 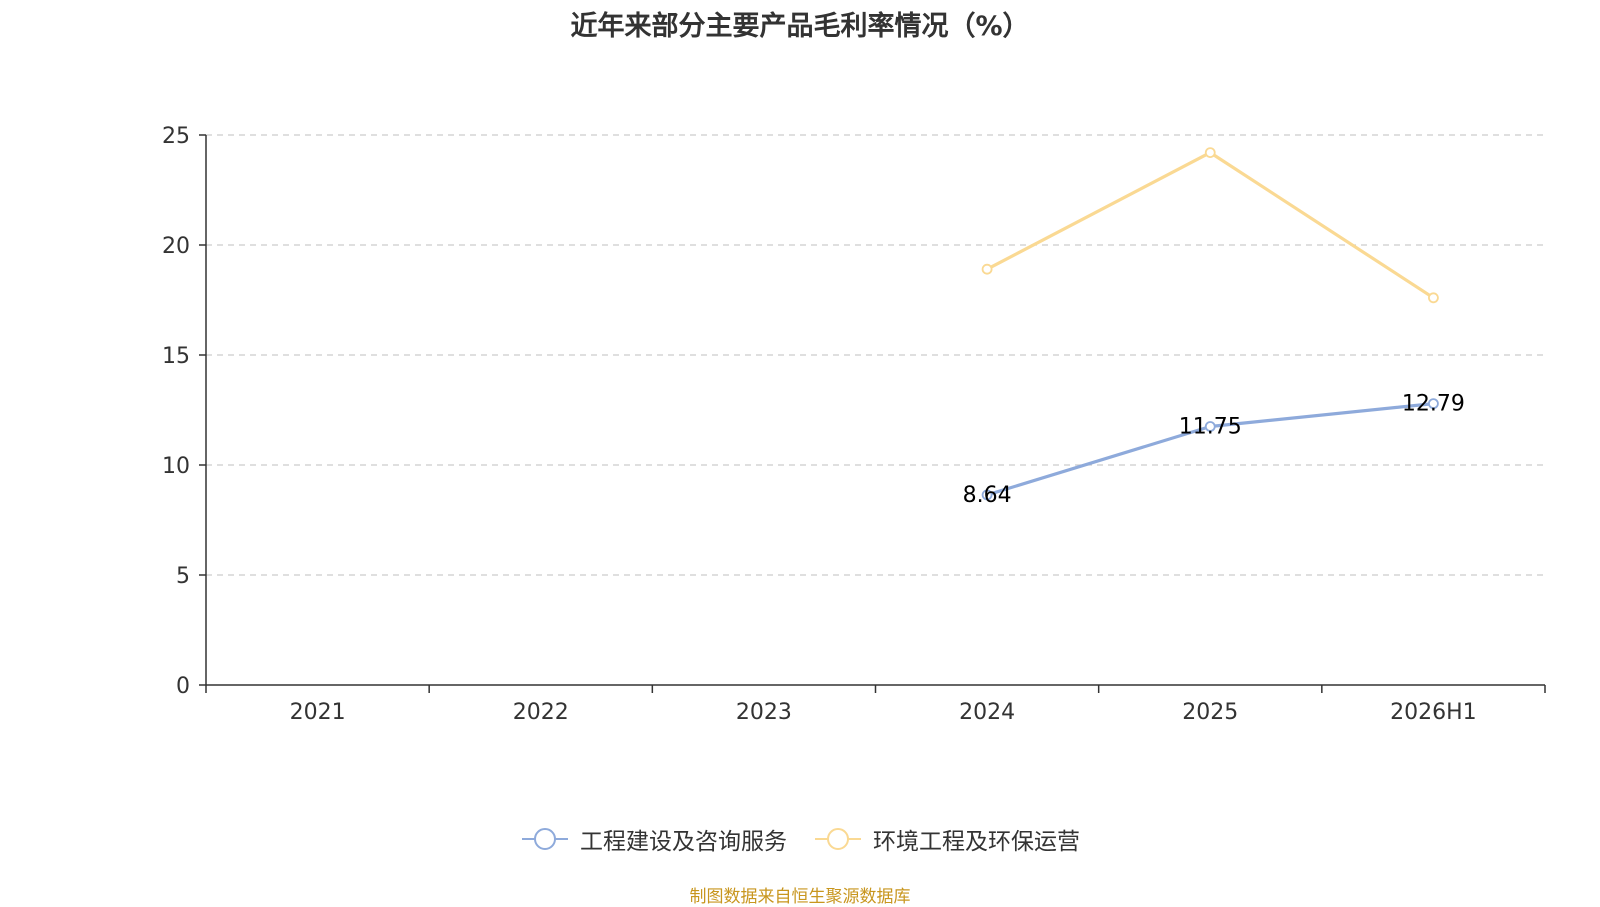 I want to click on y-tick-label: 25, so click(x=176, y=136).